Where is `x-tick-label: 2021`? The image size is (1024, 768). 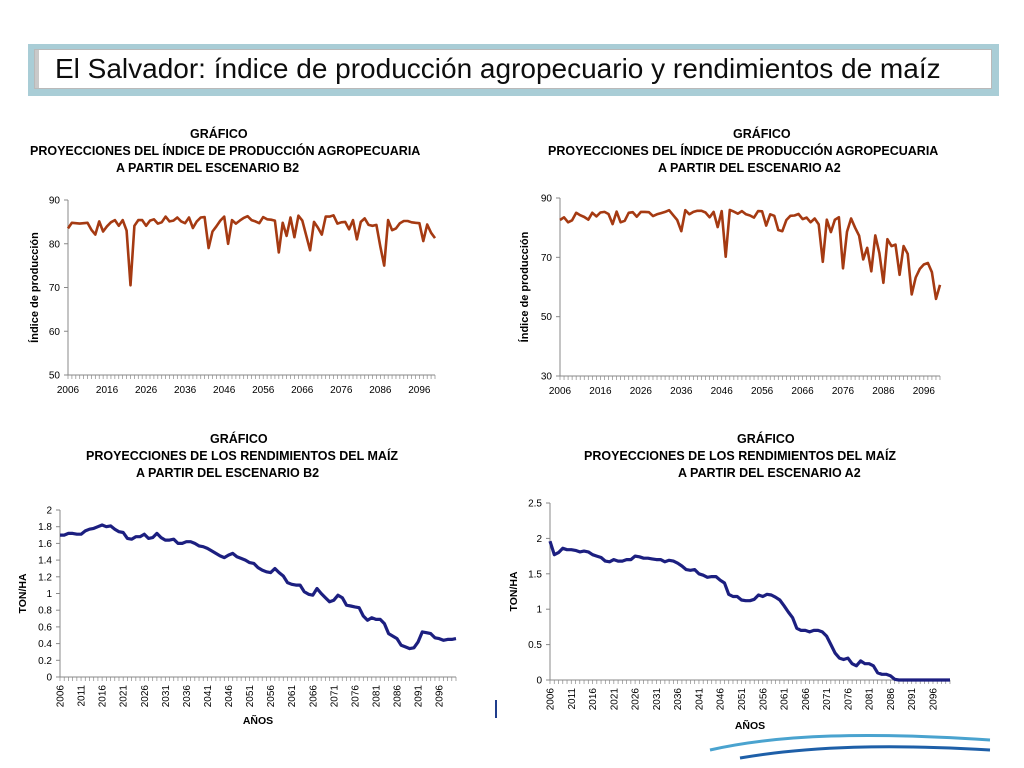
x-tick-label: 2021 is located at coordinates (124, 696).